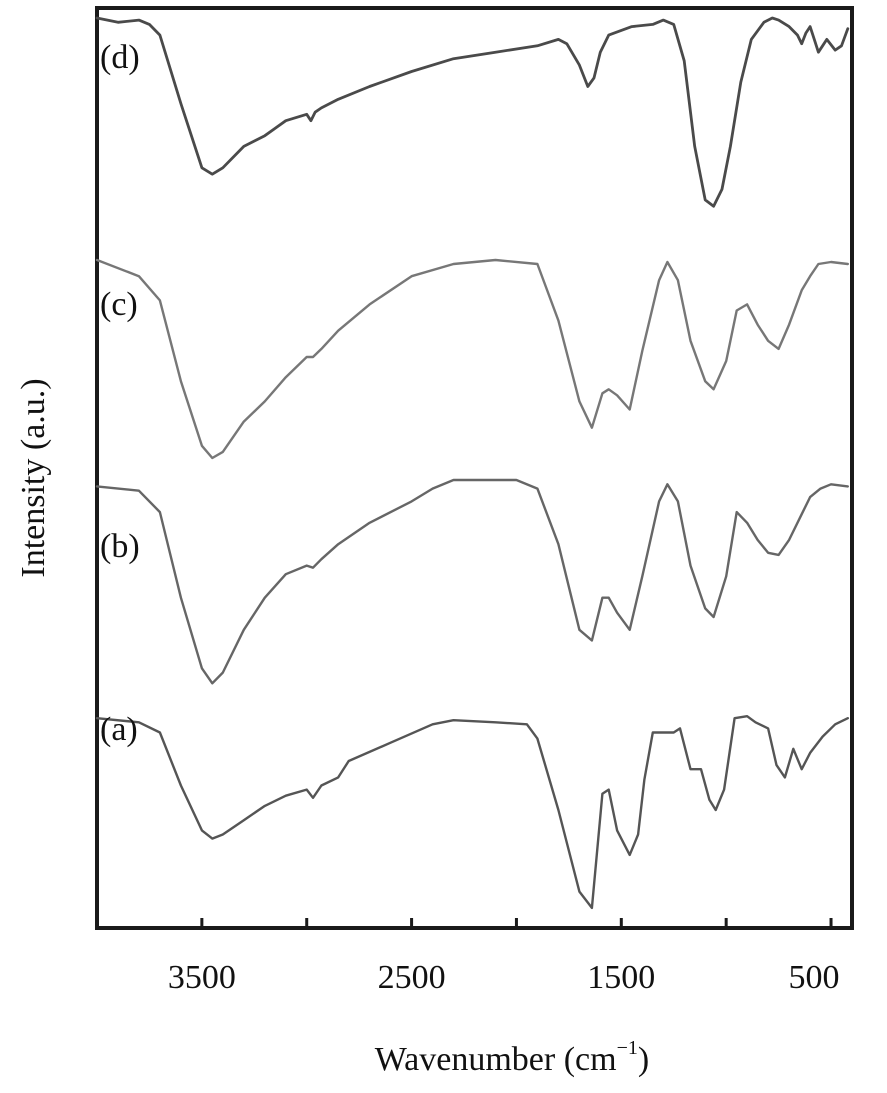  Describe the element at coordinates (496, 1059) in the screenshot. I see `x-axis-label-main: Wavenumber (cm` at that location.